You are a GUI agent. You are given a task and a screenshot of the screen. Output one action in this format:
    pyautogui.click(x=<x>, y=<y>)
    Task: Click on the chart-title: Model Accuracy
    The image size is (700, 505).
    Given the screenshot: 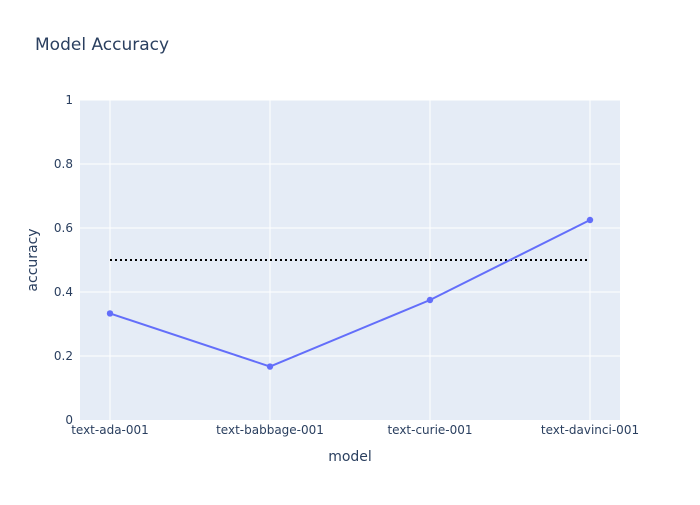 What is the action you would take?
    pyautogui.click(x=102, y=45)
    